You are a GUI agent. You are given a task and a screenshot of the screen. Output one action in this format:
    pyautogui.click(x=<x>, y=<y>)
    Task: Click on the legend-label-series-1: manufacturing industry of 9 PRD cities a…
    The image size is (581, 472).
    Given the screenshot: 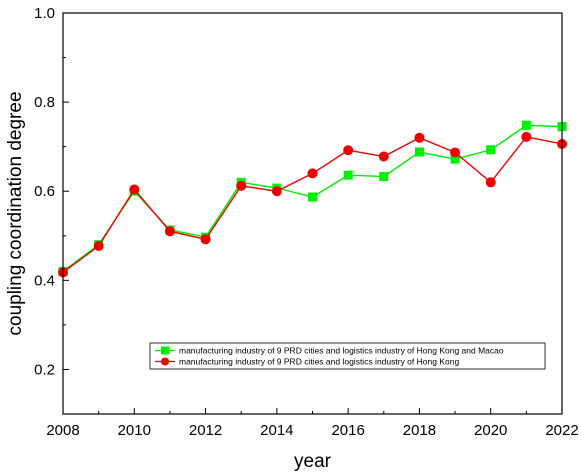 What is the action you would take?
    pyautogui.click(x=341, y=351)
    